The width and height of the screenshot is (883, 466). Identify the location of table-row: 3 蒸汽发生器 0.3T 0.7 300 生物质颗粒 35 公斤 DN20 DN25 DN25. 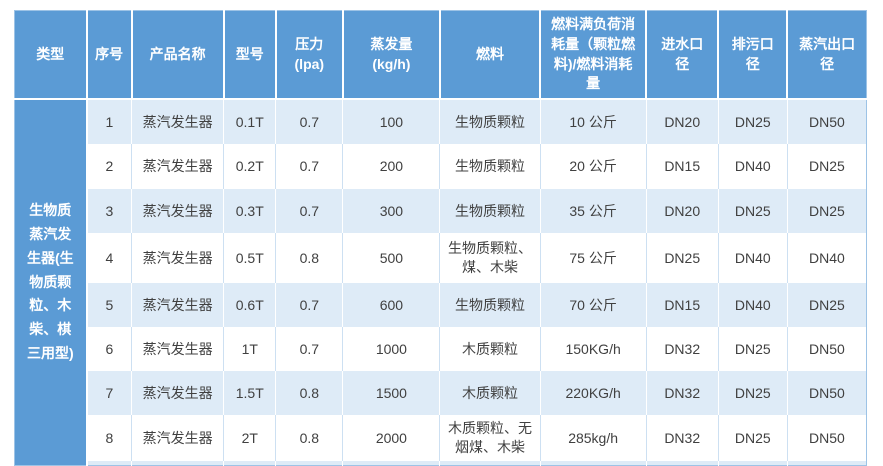
(441, 211).